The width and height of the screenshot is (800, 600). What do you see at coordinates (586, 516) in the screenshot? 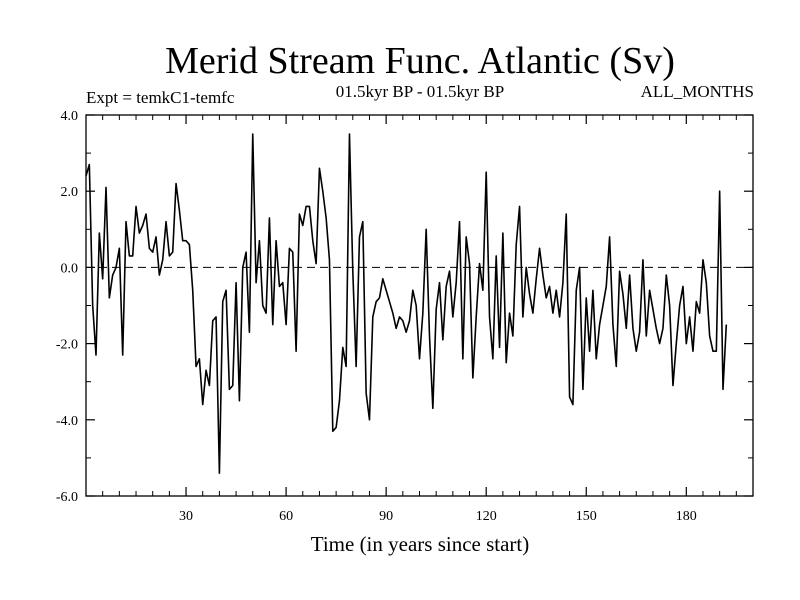
I see `x-tick-label: 150` at bounding box center [586, 516].